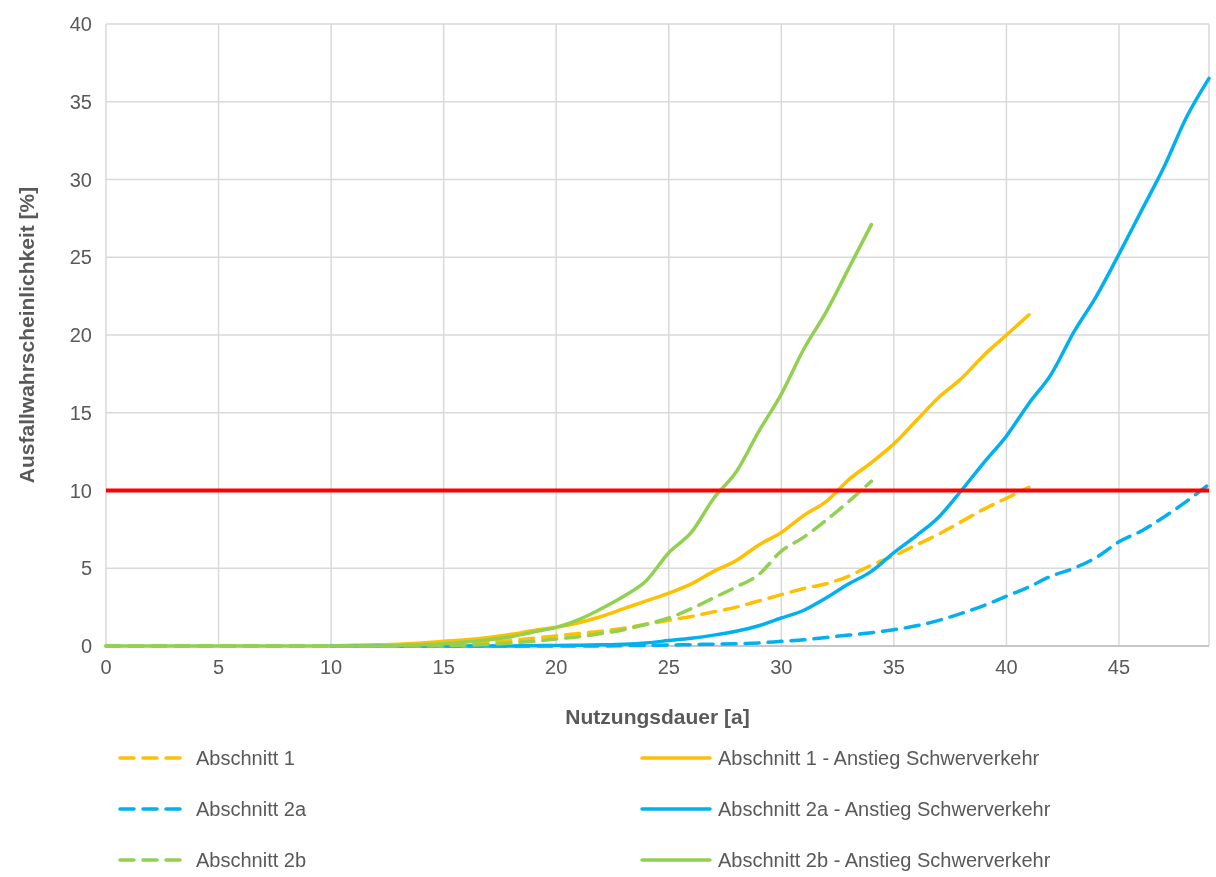  What do you see at coordinates (245, 758) in the screenshot?
I see `legend-label: Abschnitt 1` at bounding box center [245, 758].